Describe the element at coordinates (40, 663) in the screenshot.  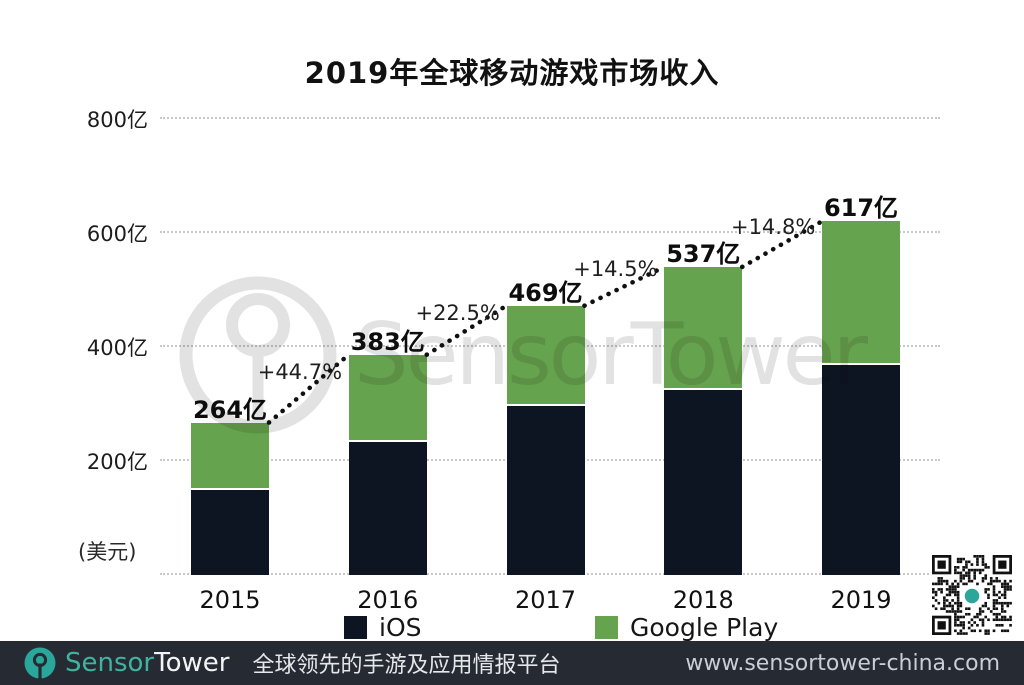
I see `sensortower-logo-icon` at that location.